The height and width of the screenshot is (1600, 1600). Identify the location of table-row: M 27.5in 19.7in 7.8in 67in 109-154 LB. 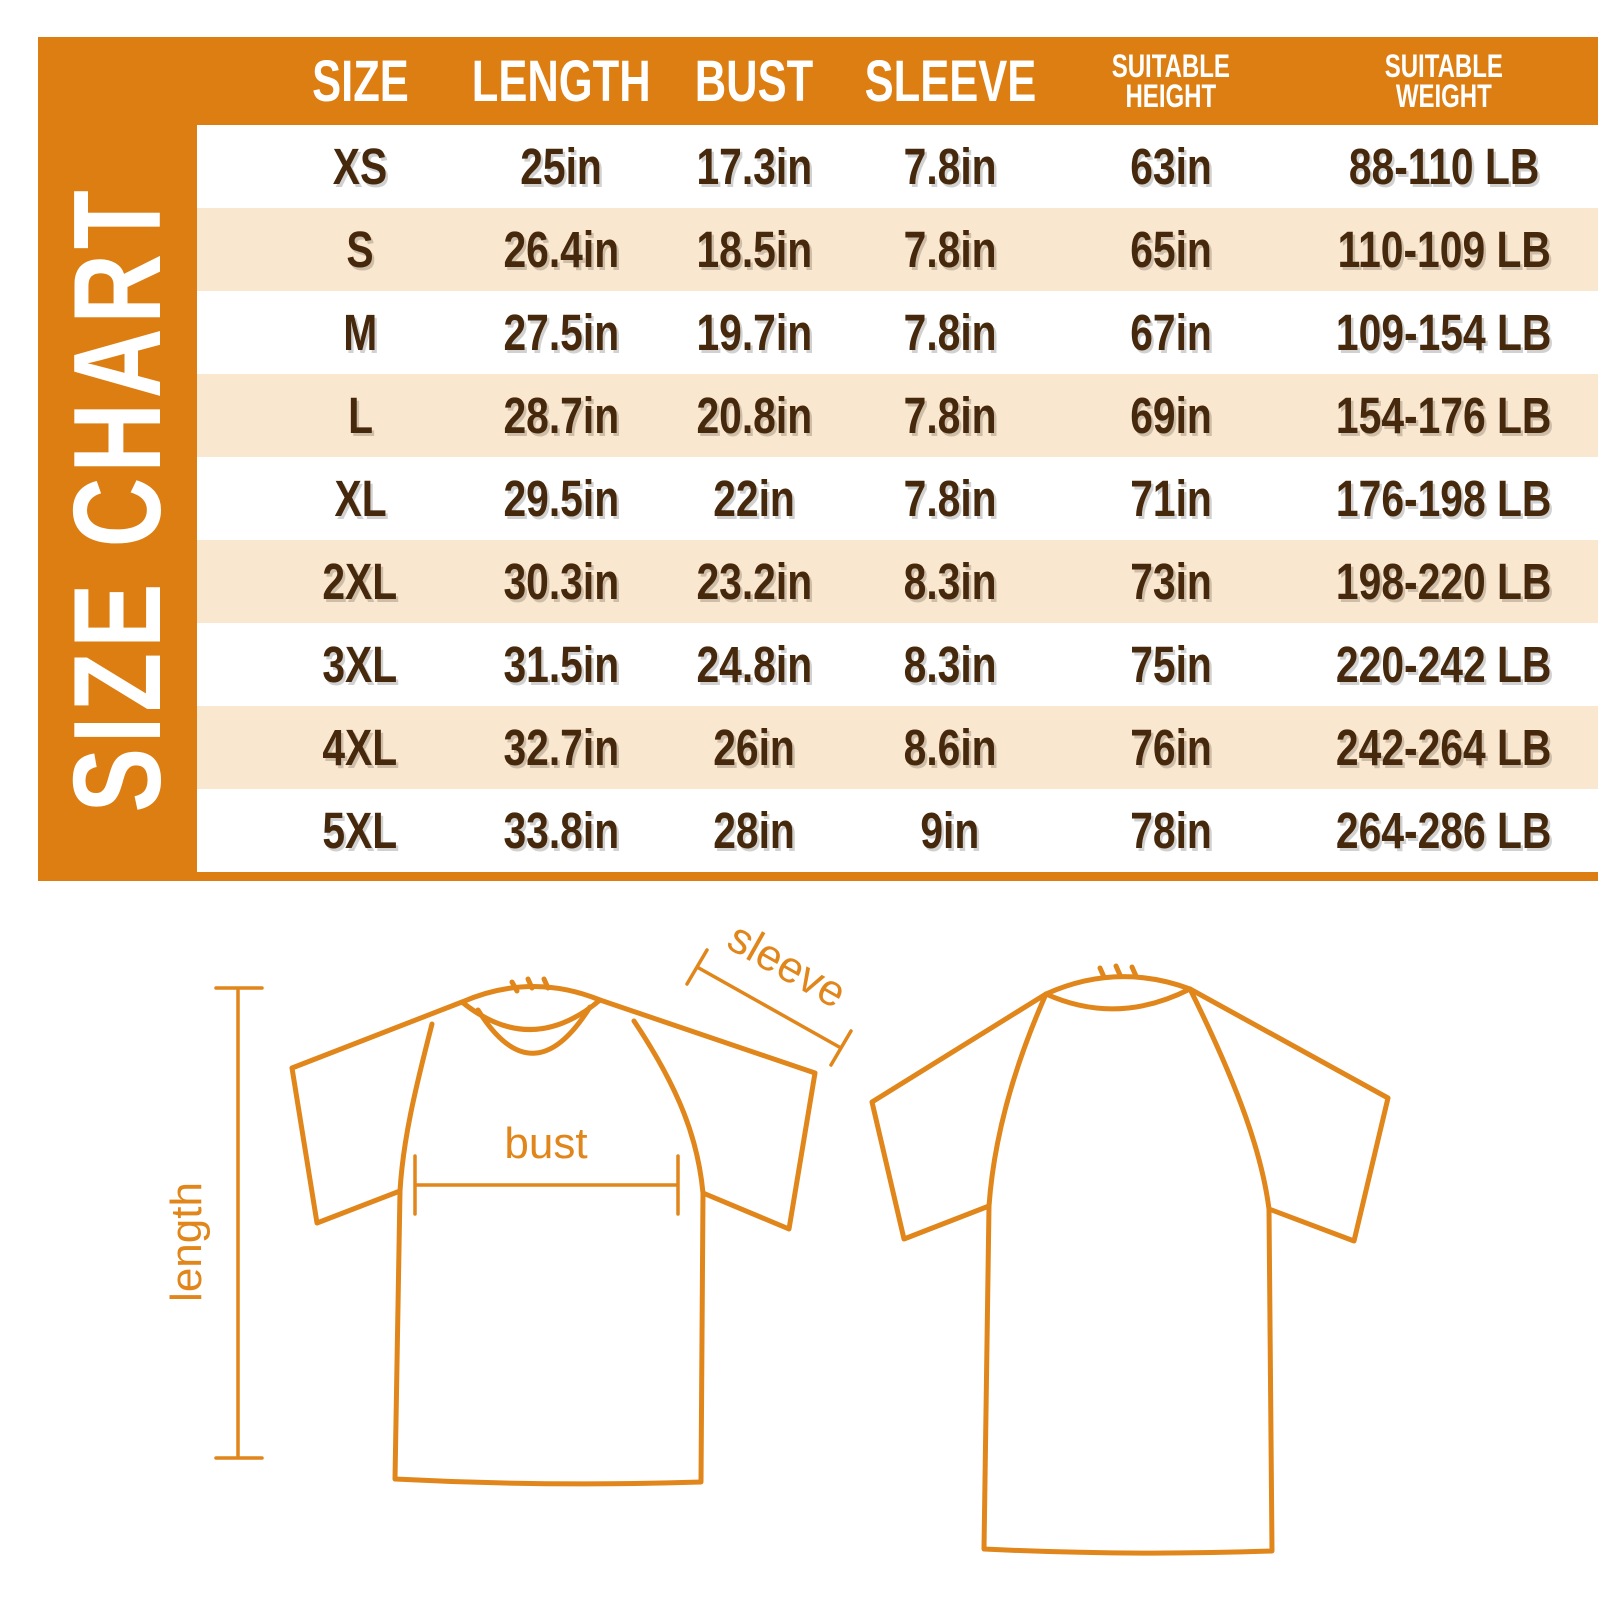
(897, 332).